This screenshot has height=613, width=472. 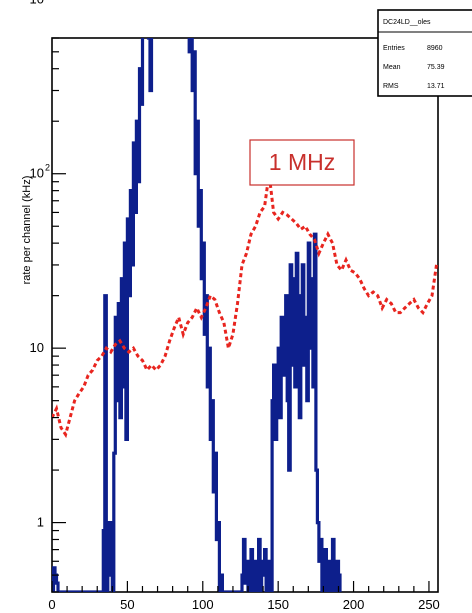 What do you see at coordinates (40, 522) in the screenshot?
I see `y-tick-label: 1` at bounding box center [40, 522].